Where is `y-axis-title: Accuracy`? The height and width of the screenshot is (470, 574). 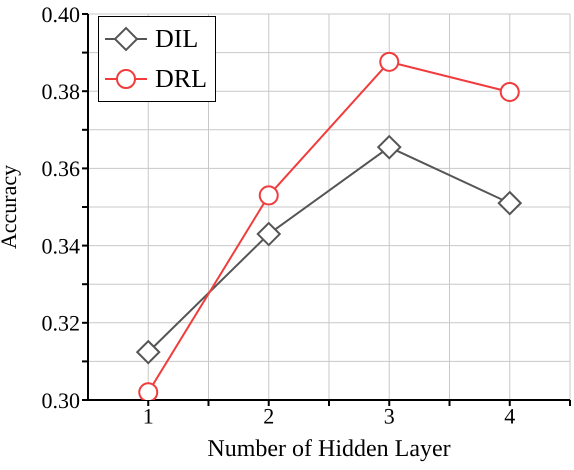
y-axis-title: Accuracy is located at coordinates (10, 207).